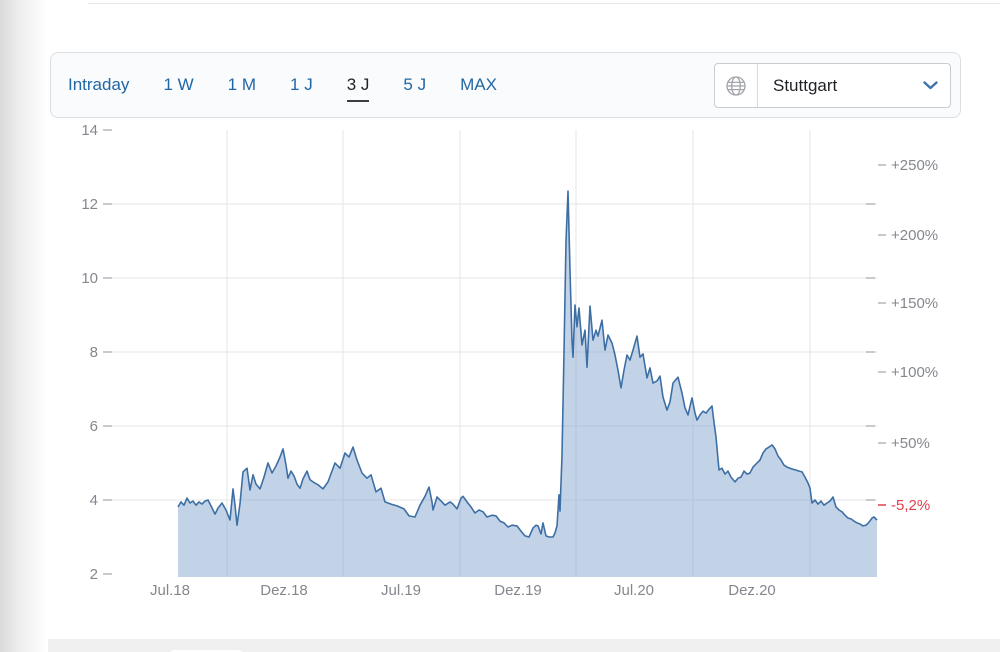 Image resolution: width=1000 pixels, height=652 pixels. I want to click on globe-icon, so click(736, 85).